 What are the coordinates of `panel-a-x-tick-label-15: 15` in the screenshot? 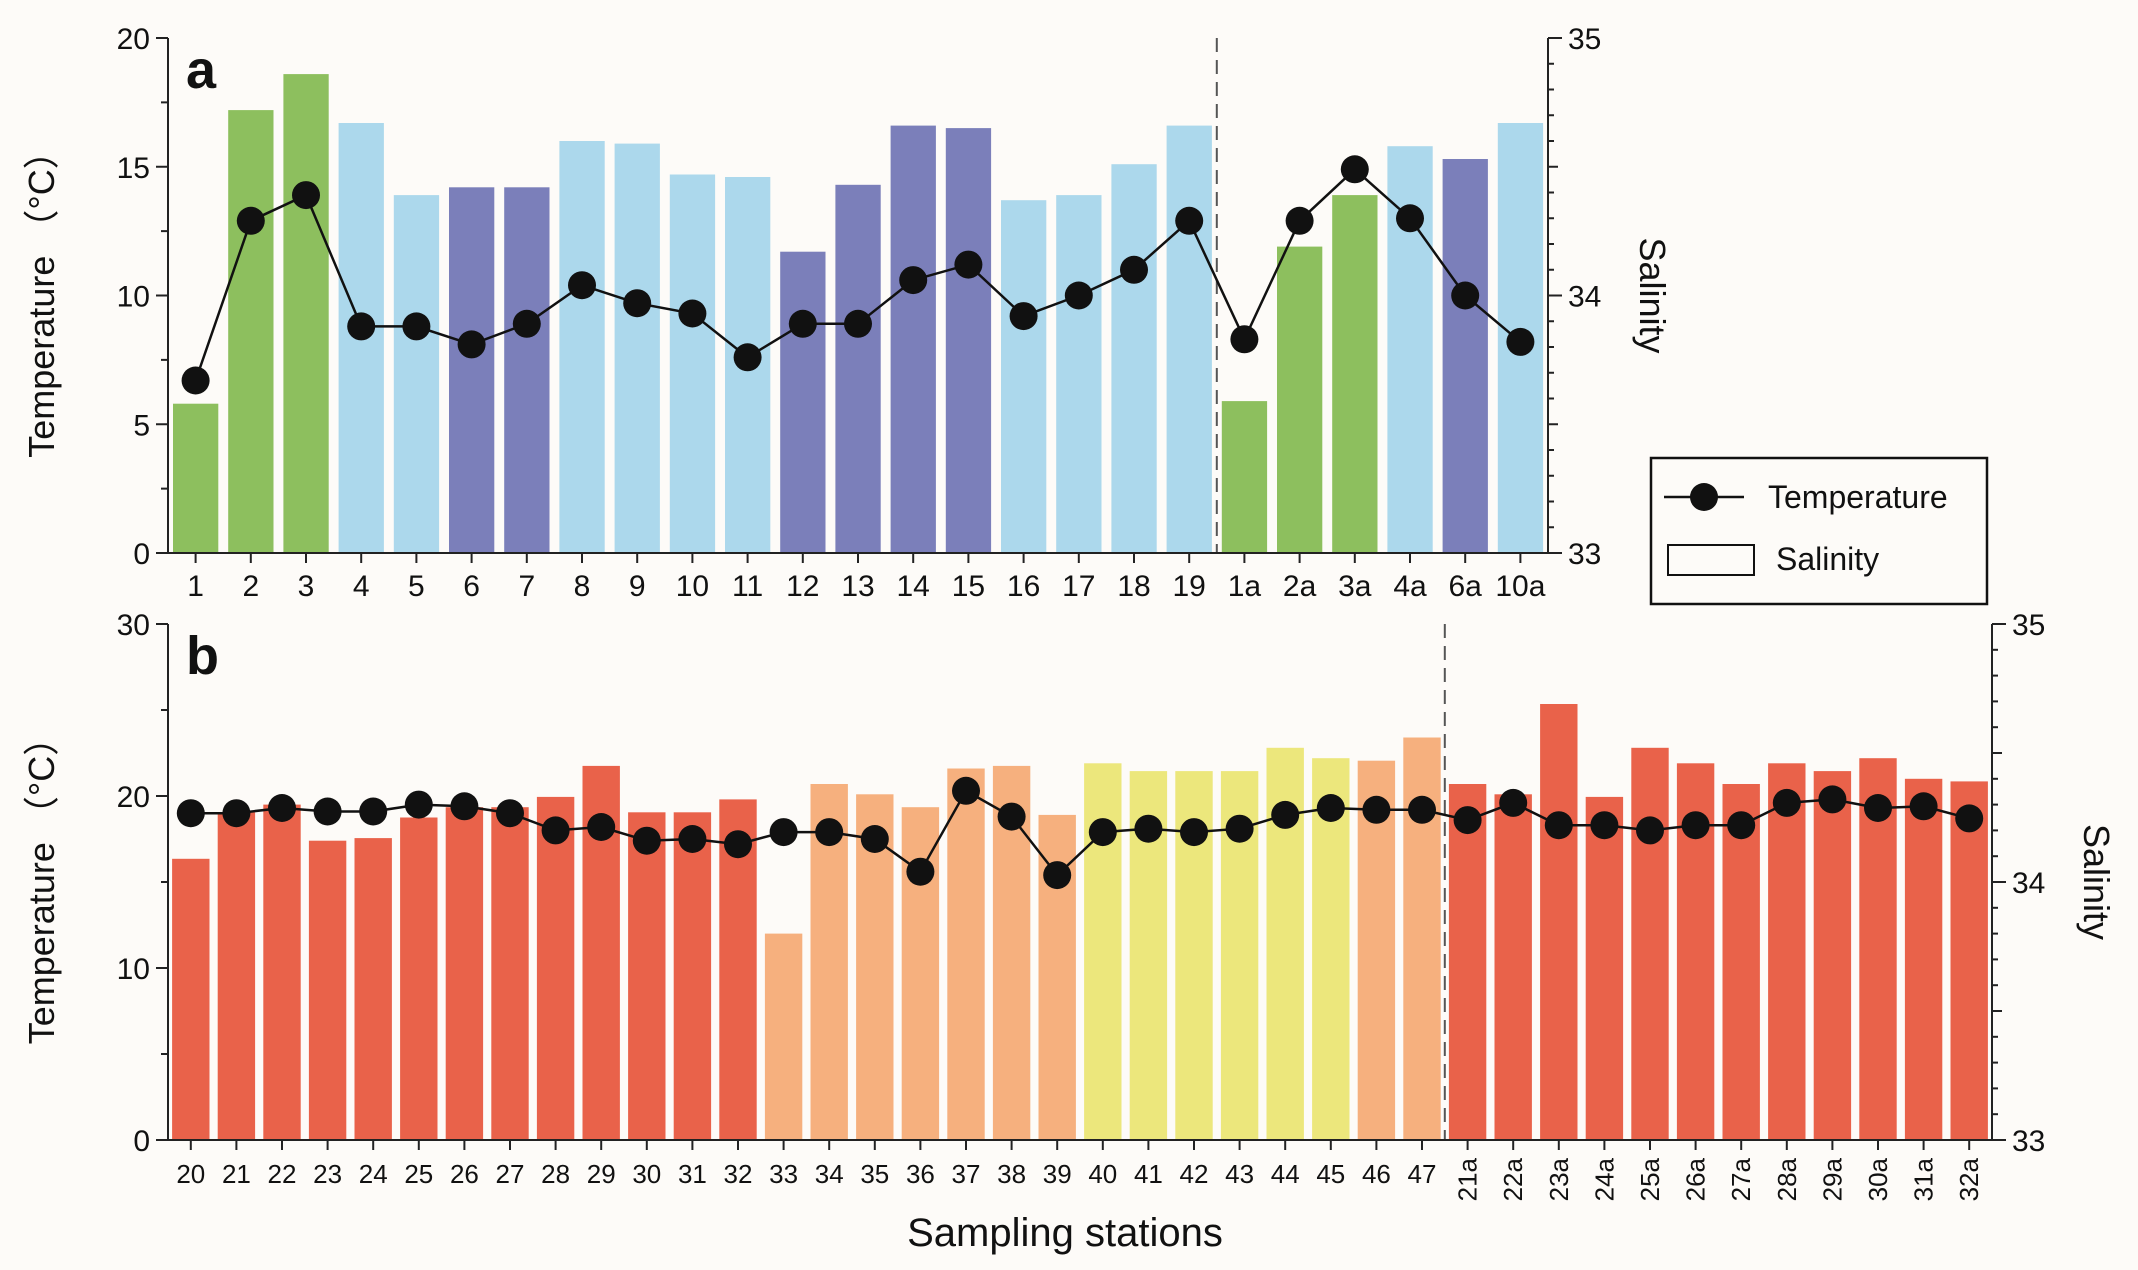 It's located at (968, 586).